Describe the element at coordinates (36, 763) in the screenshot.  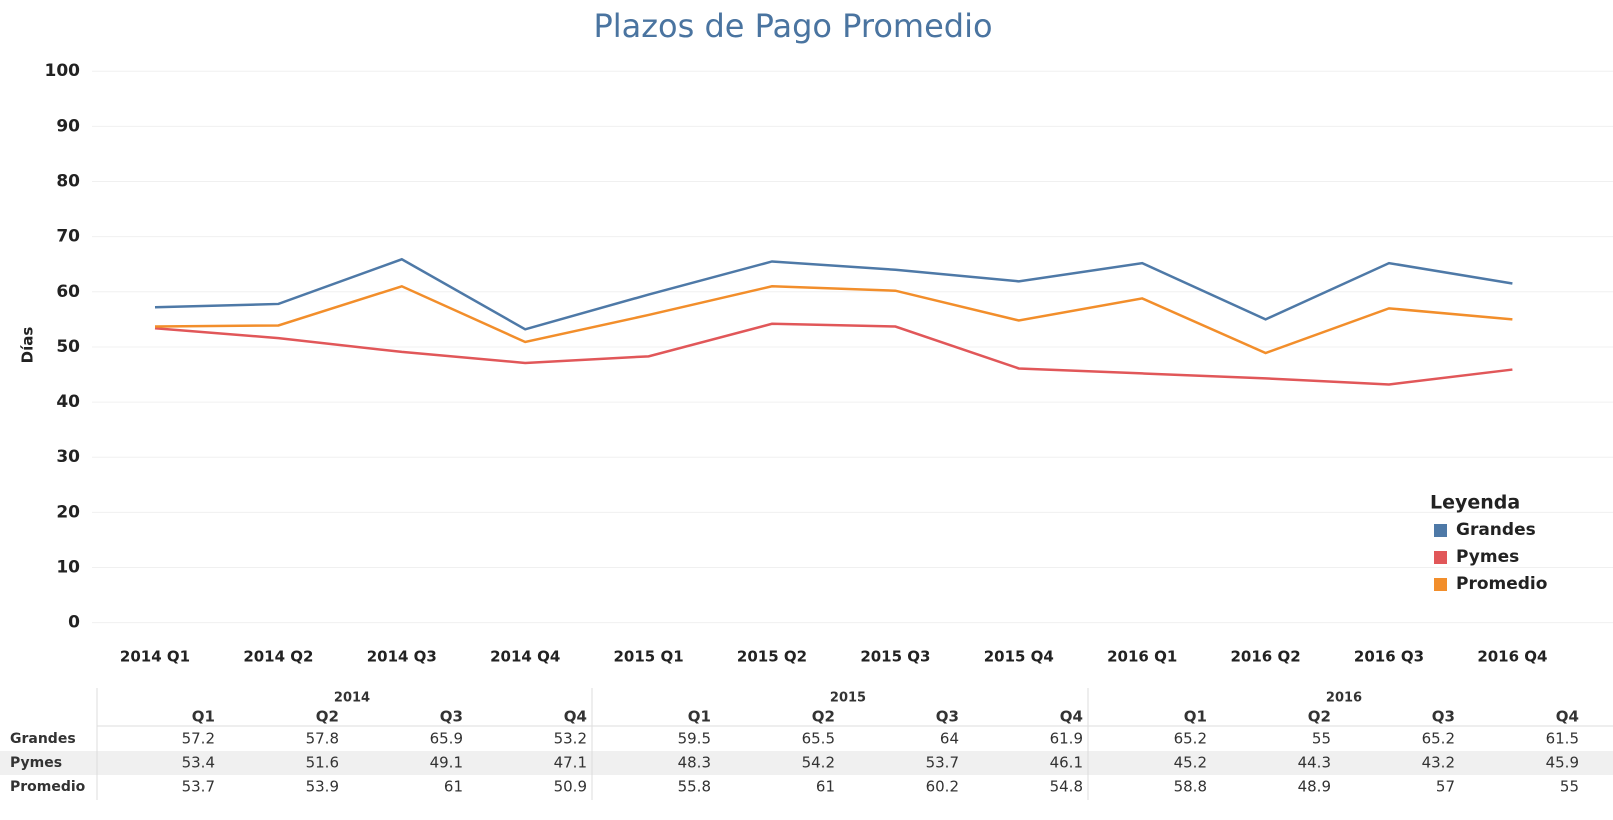
I see `row-label: Pymes` at that location.